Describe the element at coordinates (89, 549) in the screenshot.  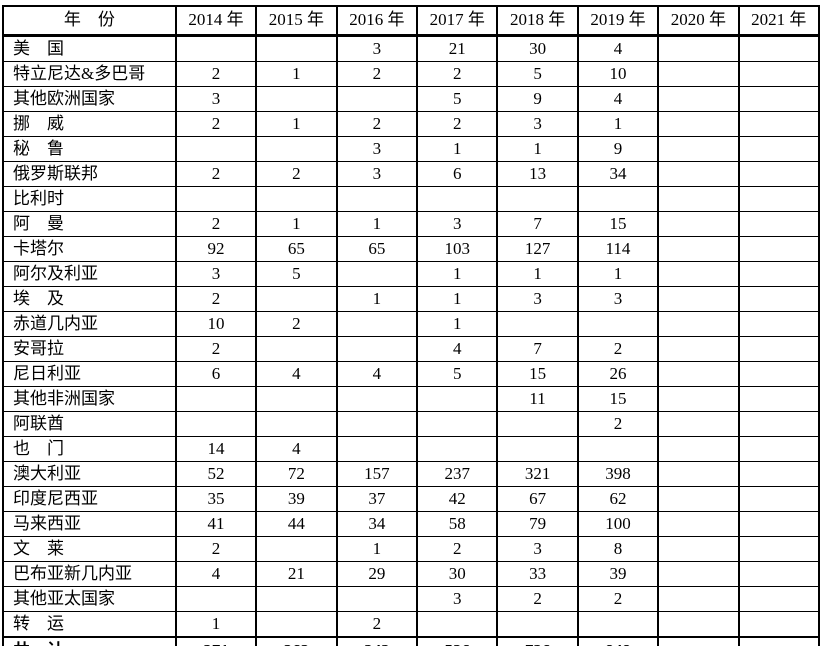
I see `country-label-cell: 文 莱` at that location.